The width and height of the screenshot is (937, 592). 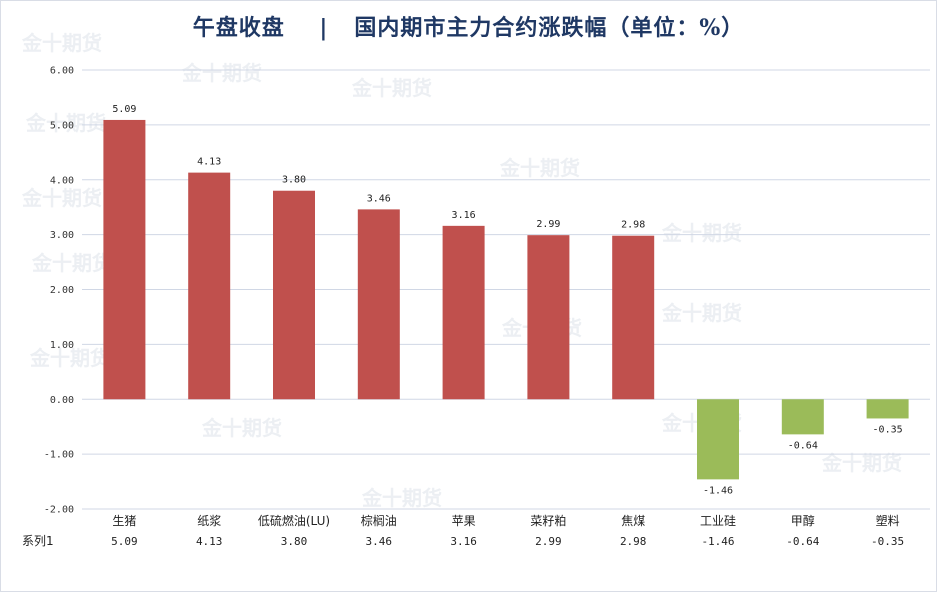 What do you see at coordinates (124, 109) in the screenshot?
I see `data-label: 5.09` at bounding box center [124, 109].